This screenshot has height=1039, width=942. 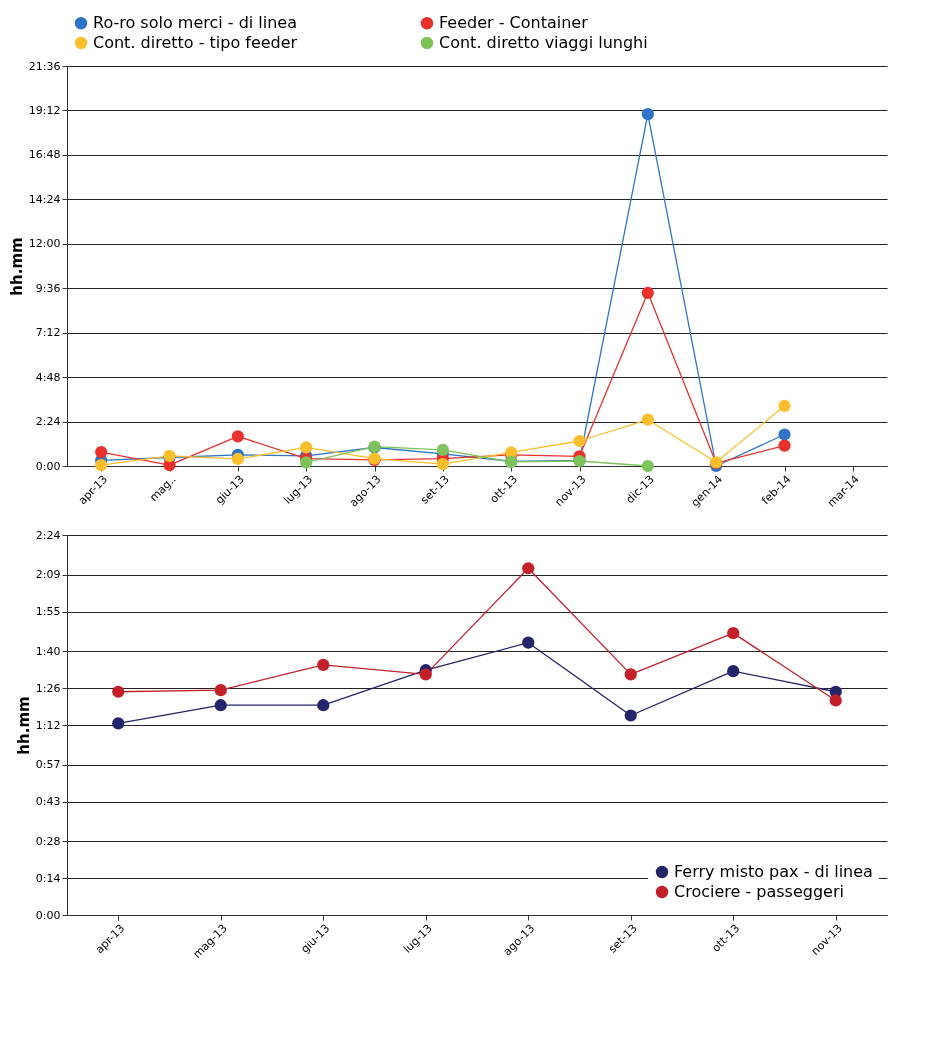 I want to click on y-tick-label: 0:43, so click(x=48, y=802).